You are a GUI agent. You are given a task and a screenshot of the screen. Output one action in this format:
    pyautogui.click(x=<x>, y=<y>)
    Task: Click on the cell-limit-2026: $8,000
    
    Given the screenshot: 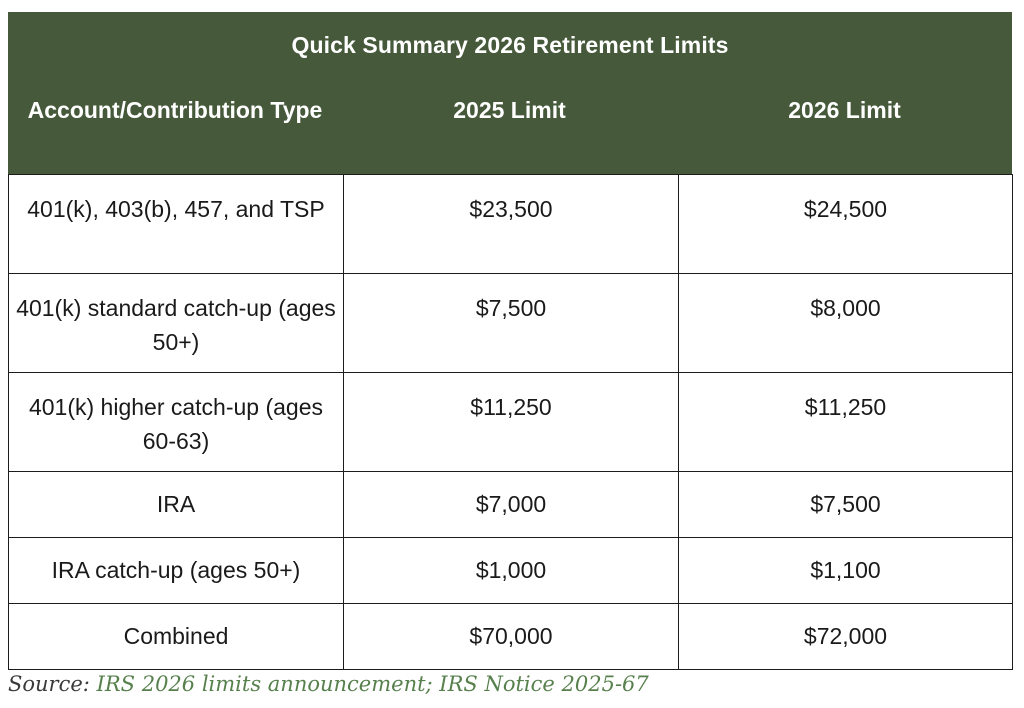 What is the action you would take?
    pyautogui.click(x=845, y=323)
    